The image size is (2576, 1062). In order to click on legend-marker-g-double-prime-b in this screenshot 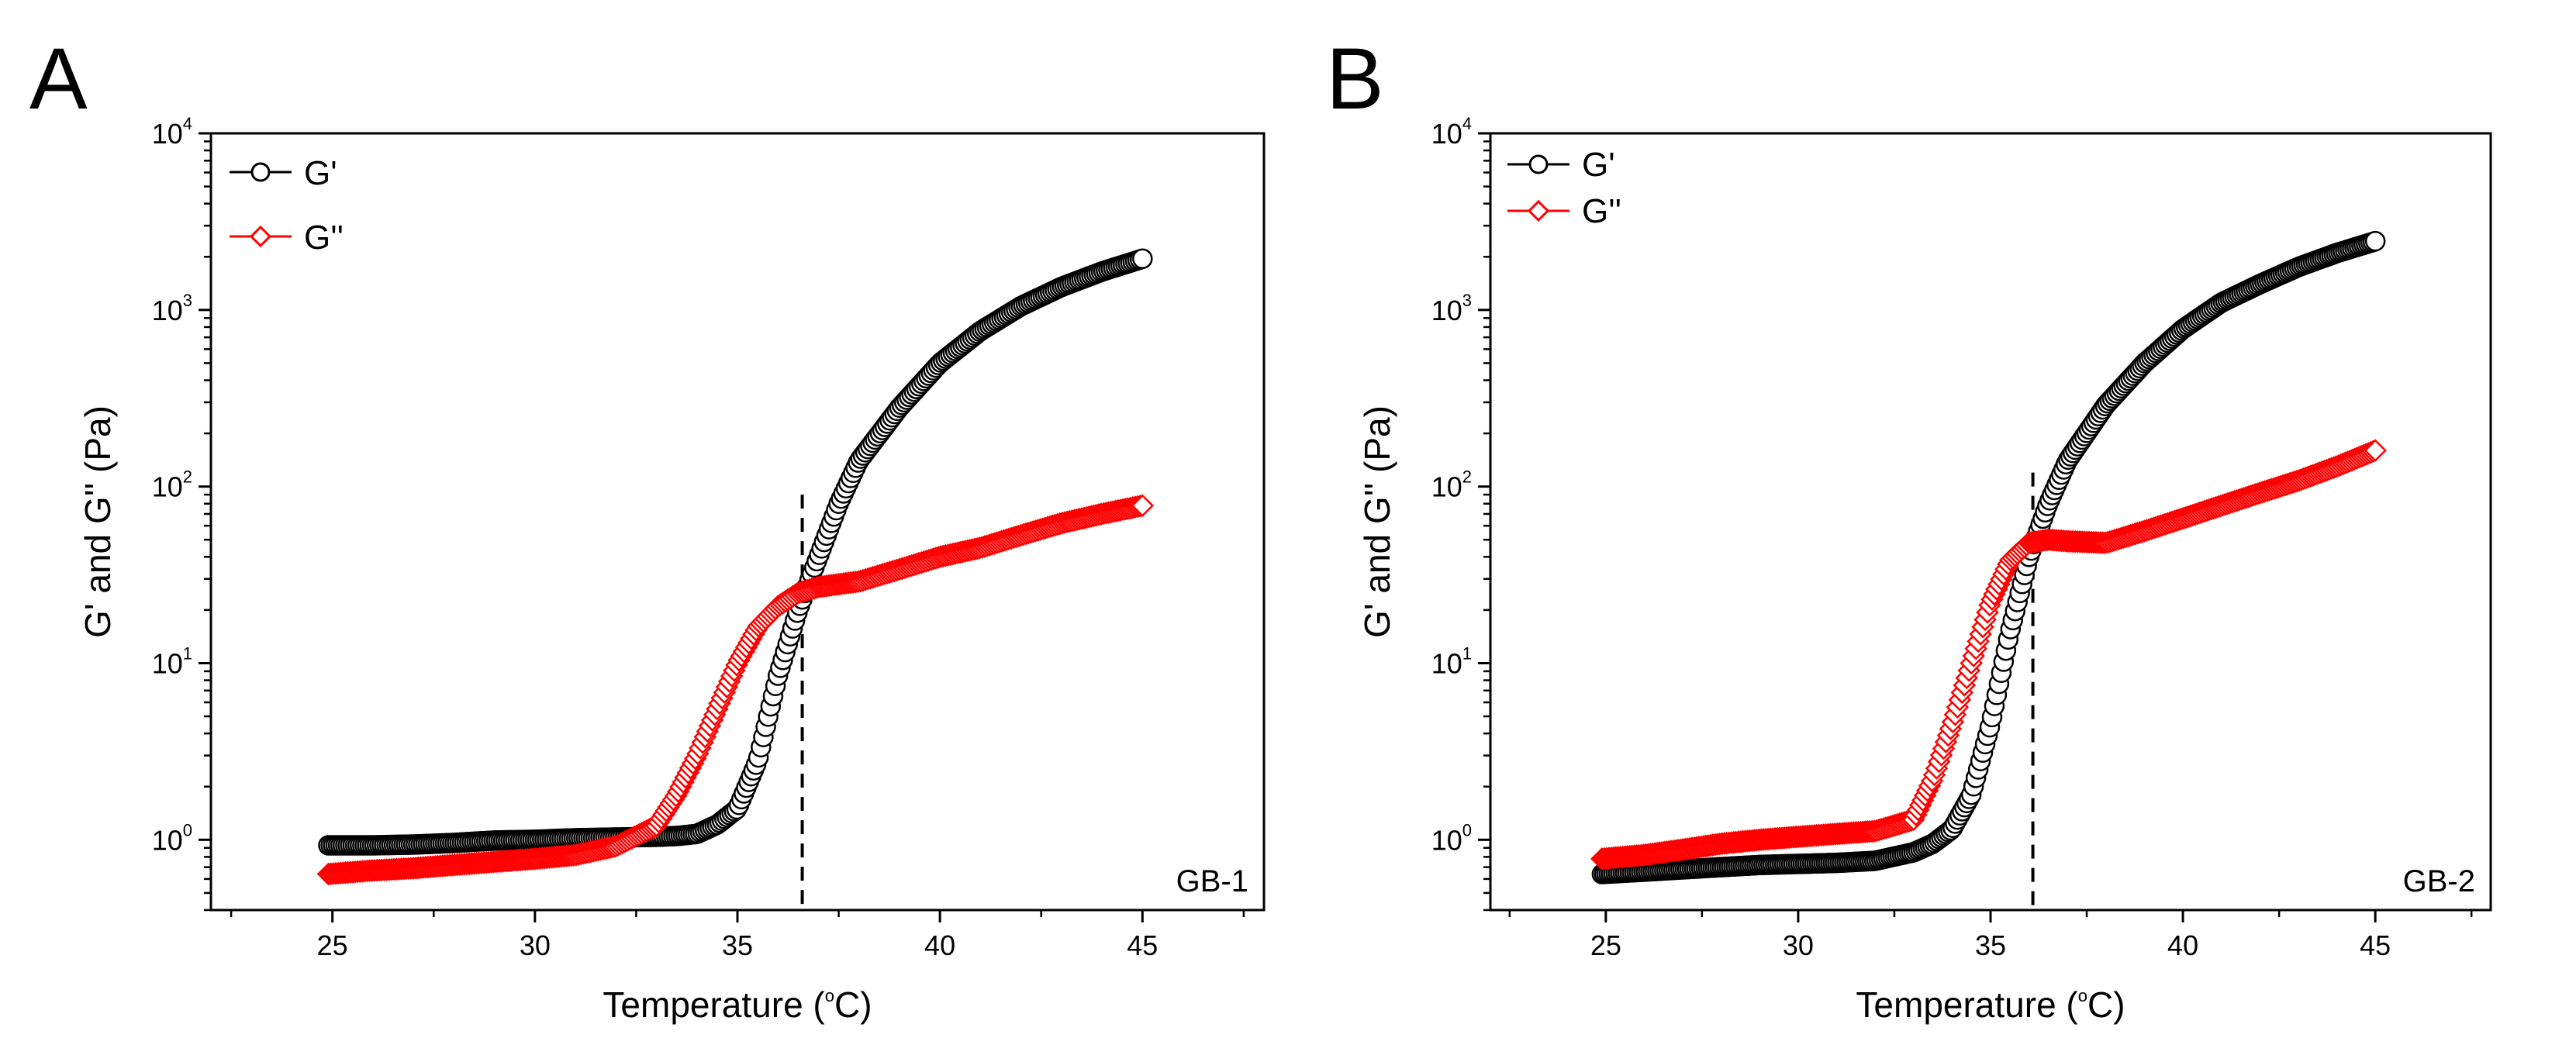, I will do `click(1539, 210)`.